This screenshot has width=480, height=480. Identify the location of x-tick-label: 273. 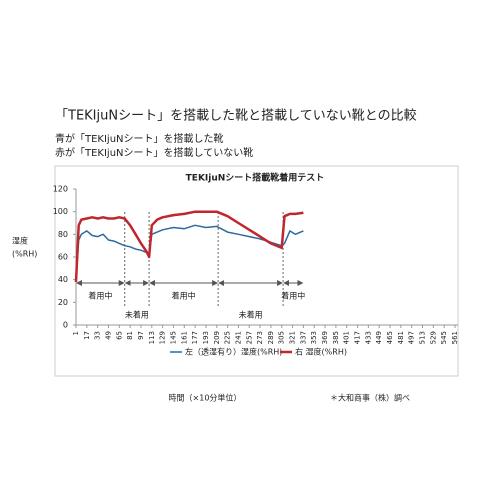
(260, 337).